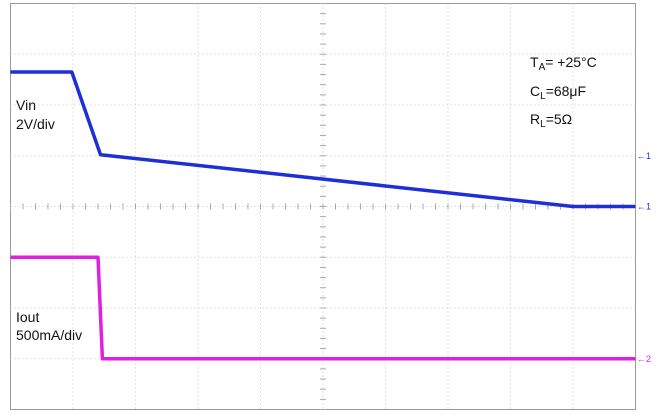 This screenshot has height=415, width=661. Describe the element at coordinates (566, 91) in the screenshot. I see `condition-capacitance-value: =68μF` at that location.